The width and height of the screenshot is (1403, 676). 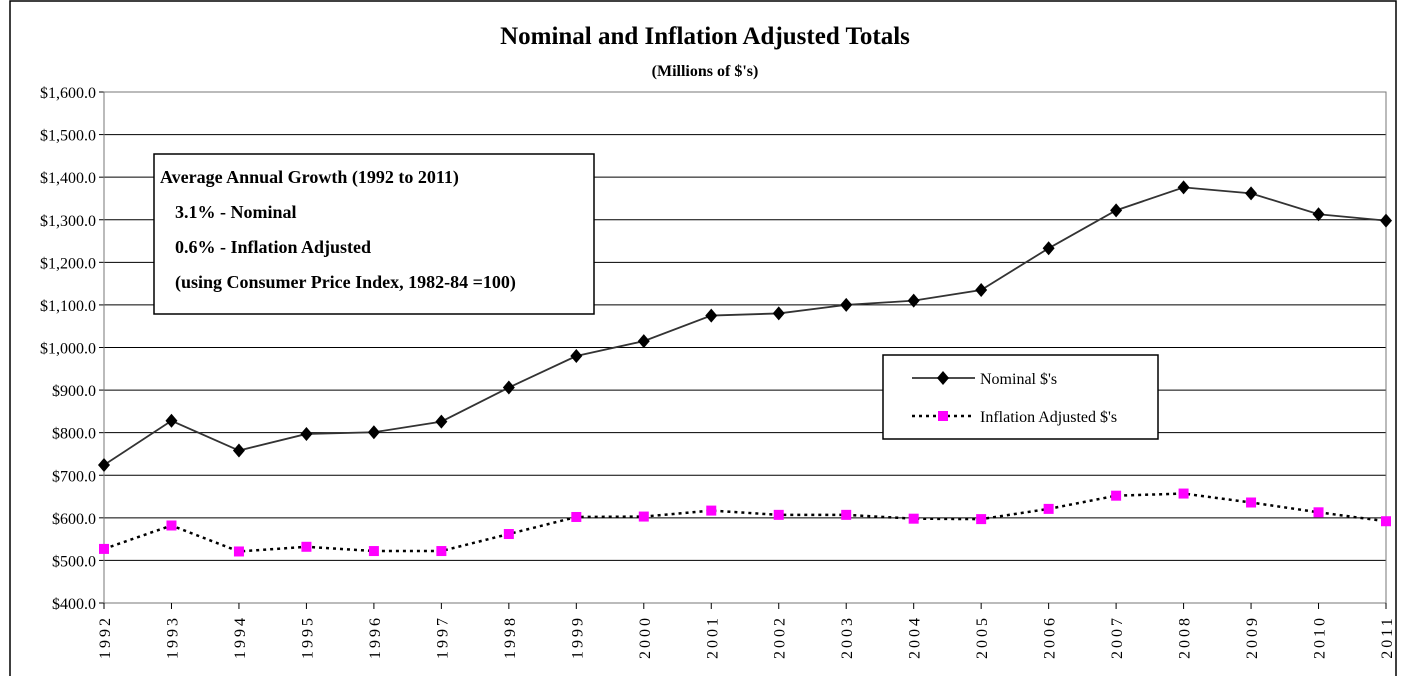 What do you see at coordinates (172, 637) in the screenshot?
I see `x-tick-label: 1993` at bounding box center [172, 637].